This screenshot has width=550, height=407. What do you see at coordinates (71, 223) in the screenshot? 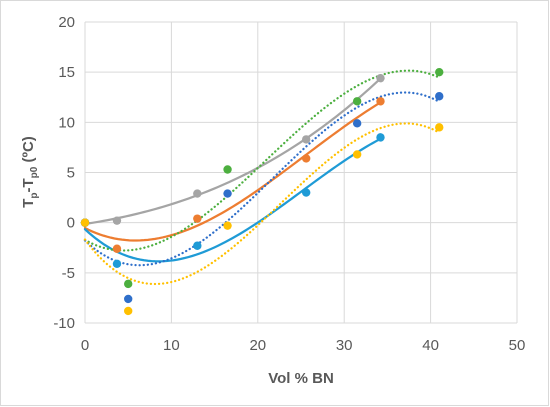
I see `y-tick-label: 0` at bounding box center [71, 223].